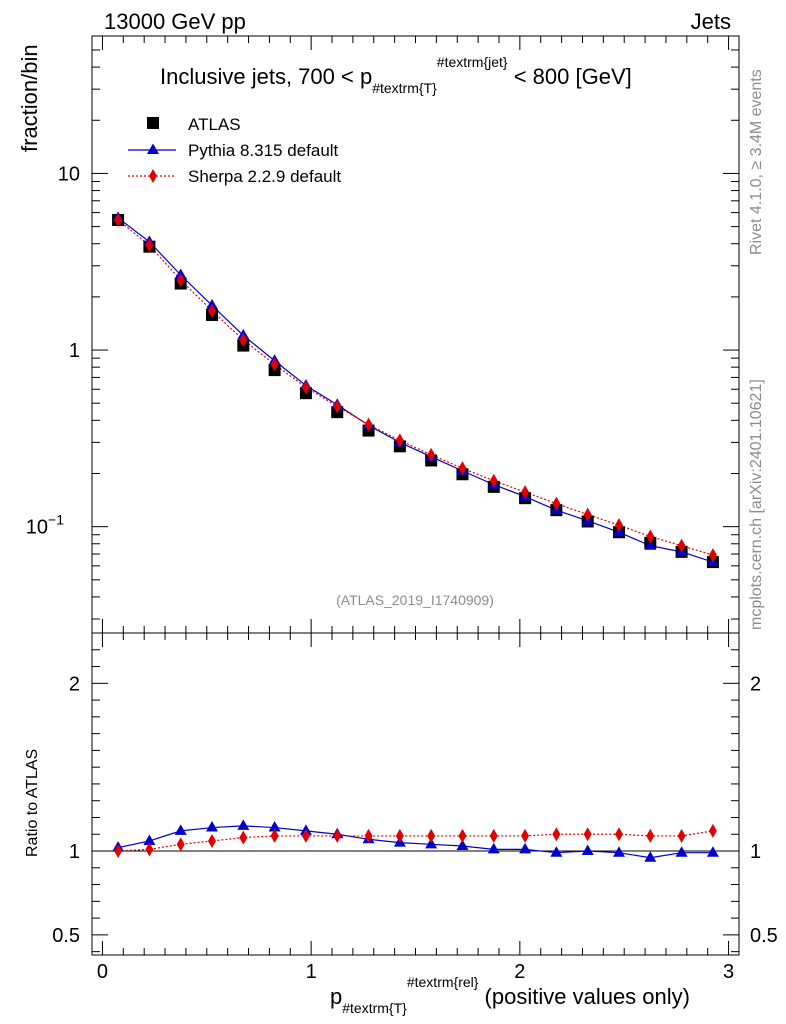 The width and height of the screenshot is (786, 1024). I want to click on legend-sherpa-marker, so click(153, 176).